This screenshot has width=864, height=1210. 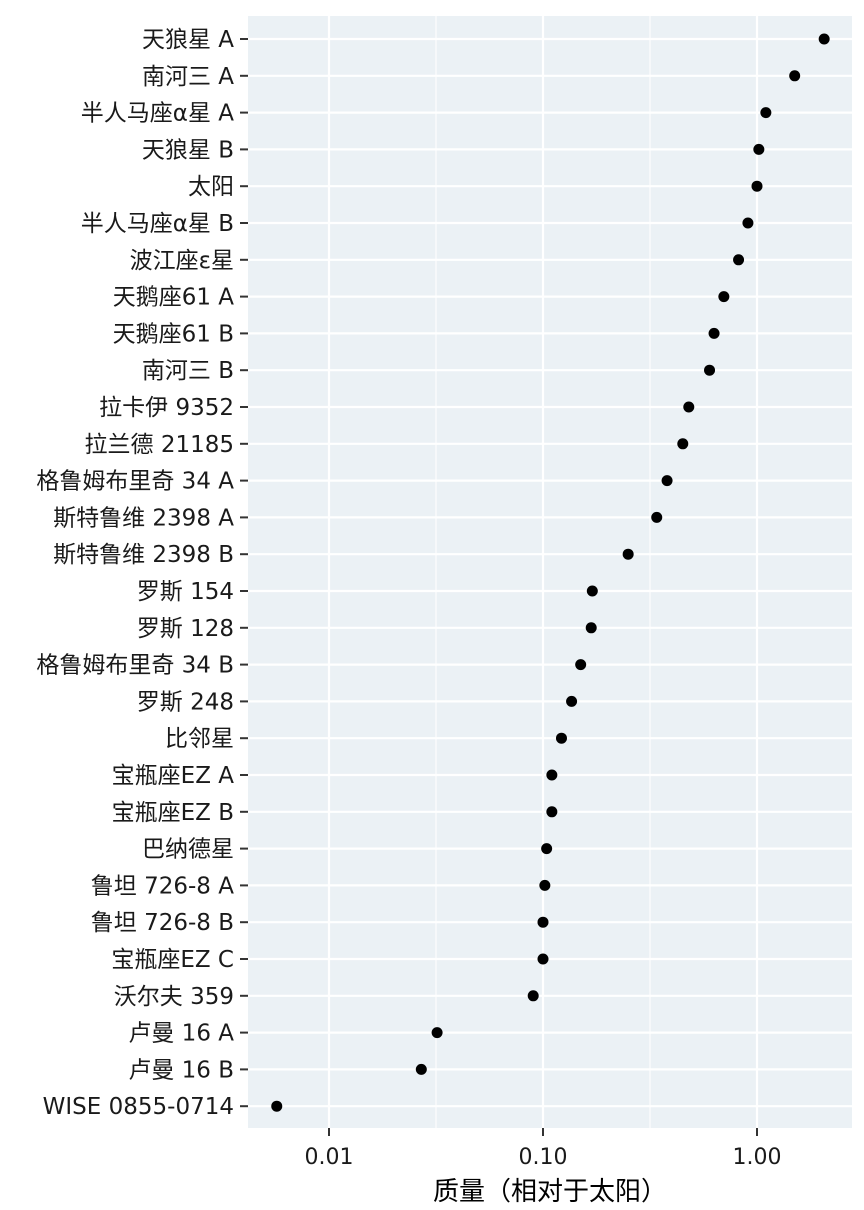 What do you see at coordinates (172, 960) in the screenshot?
I see `y-tick-label: 宝瓶座EZ C` at bounding box center [172, 960].